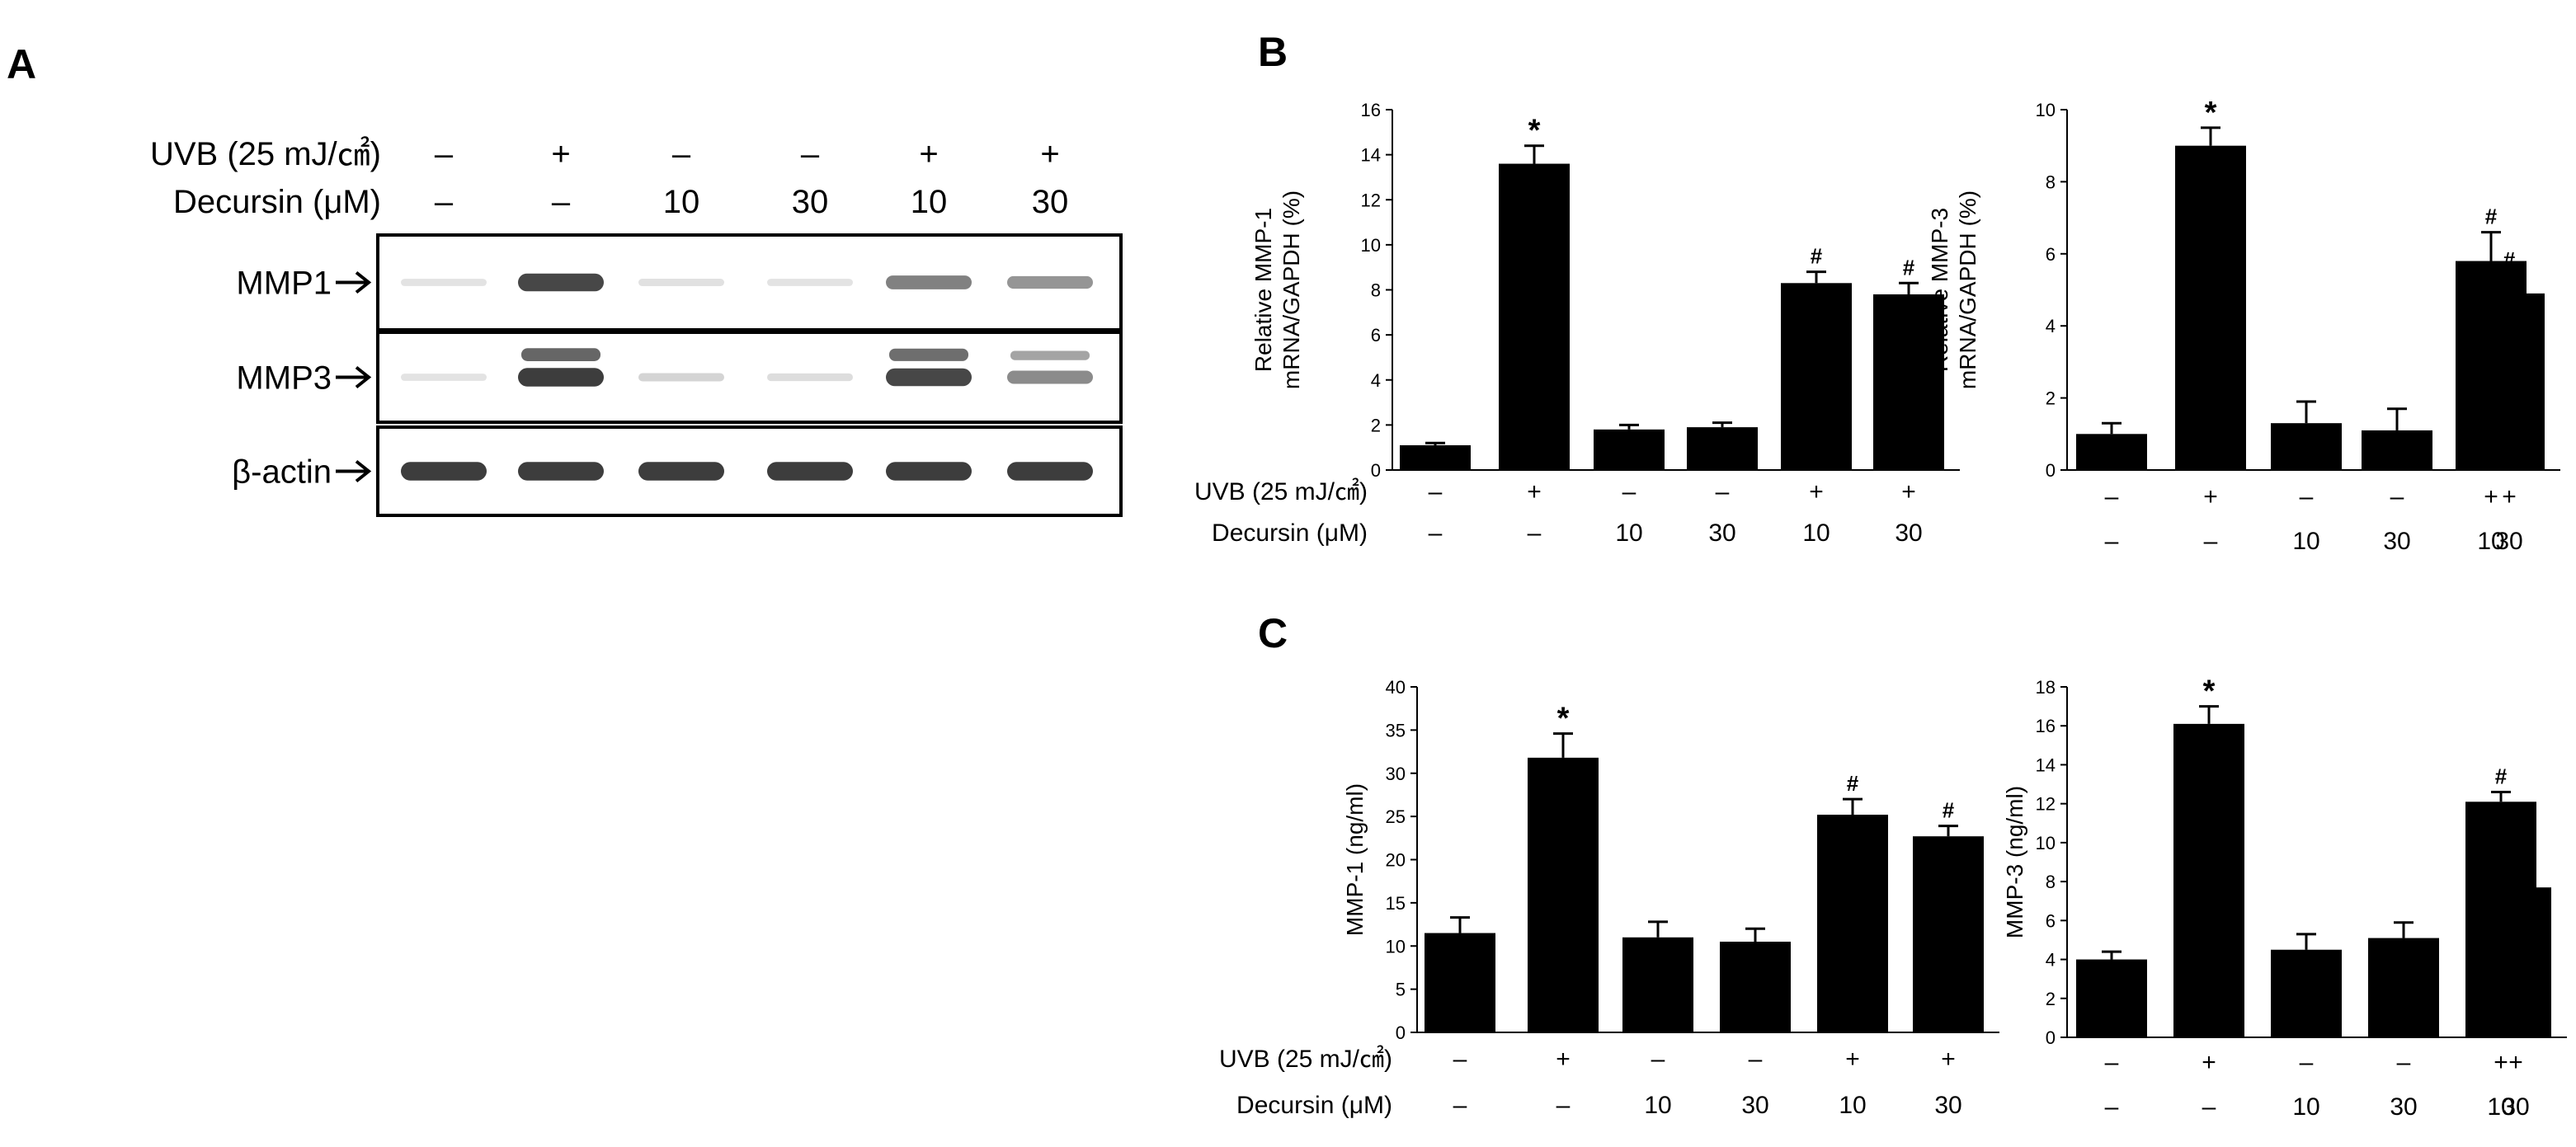 The height and width of the screenshot is (1147, 2576). Describe the element at coordinates (749, 282) in the screenshot. I see `blot-membrane-box` at that location.